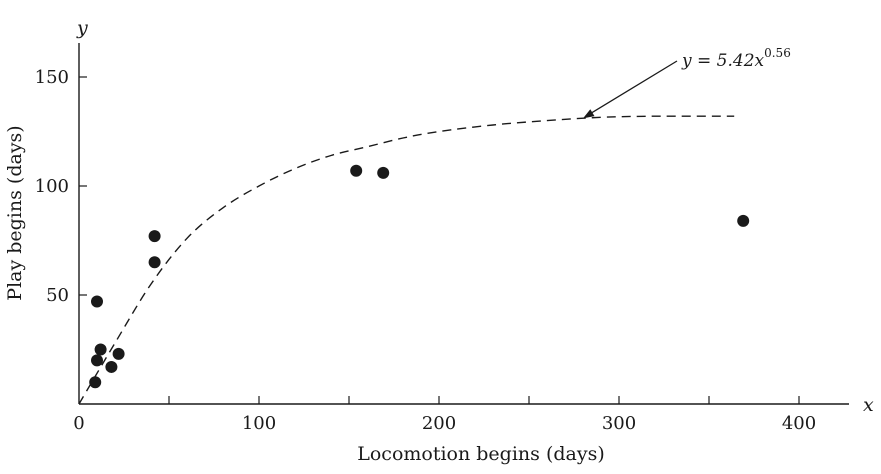  I want to click on x-axis-title: Locomotion begins (days), so click(481, 454).